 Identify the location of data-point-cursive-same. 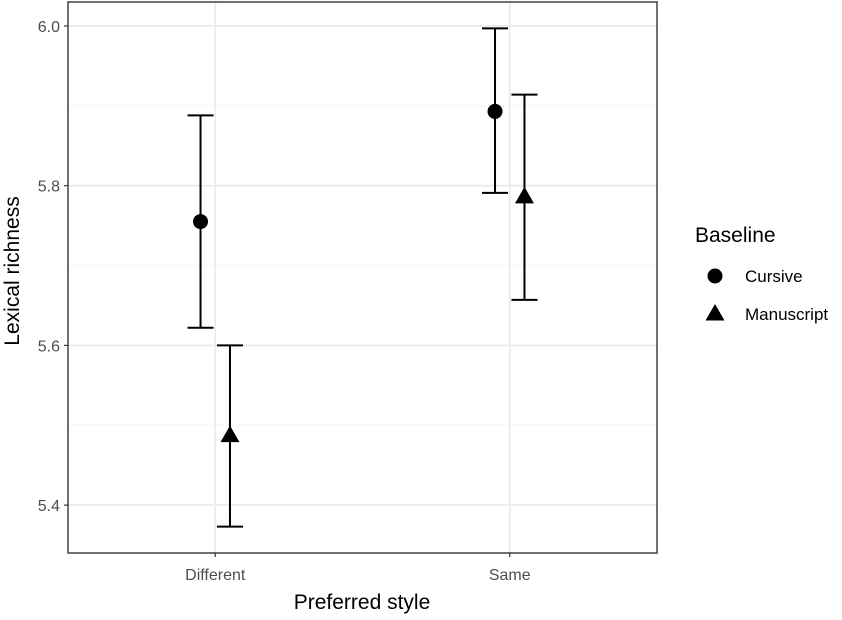
(495, 111).